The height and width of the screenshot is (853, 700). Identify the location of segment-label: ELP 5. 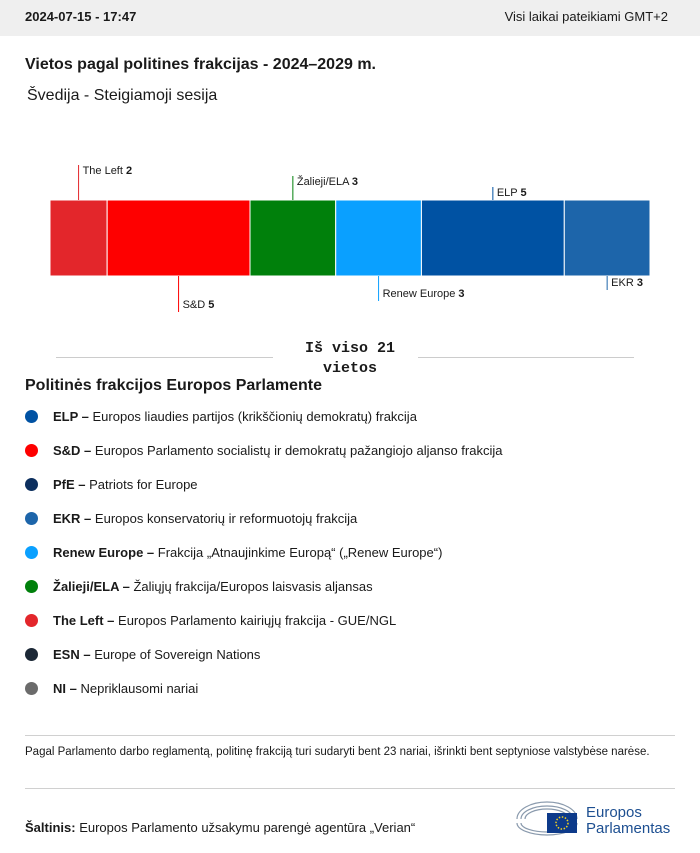
(512, 193).